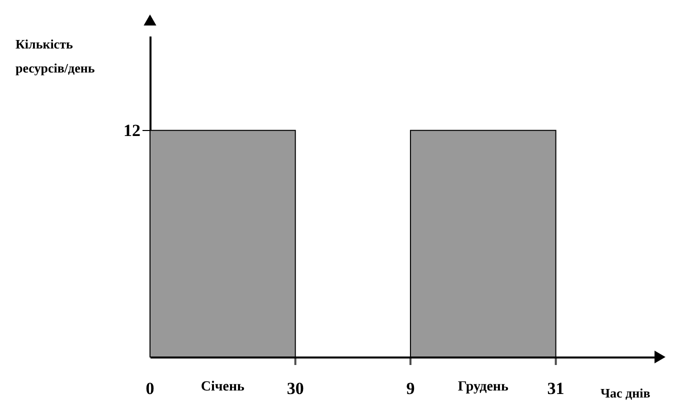 The width and height of the screenshot is (677, 403). Describe the element at coordinates (132, 130) in the screenshot. I see `y-tick-label: 12` at that location.